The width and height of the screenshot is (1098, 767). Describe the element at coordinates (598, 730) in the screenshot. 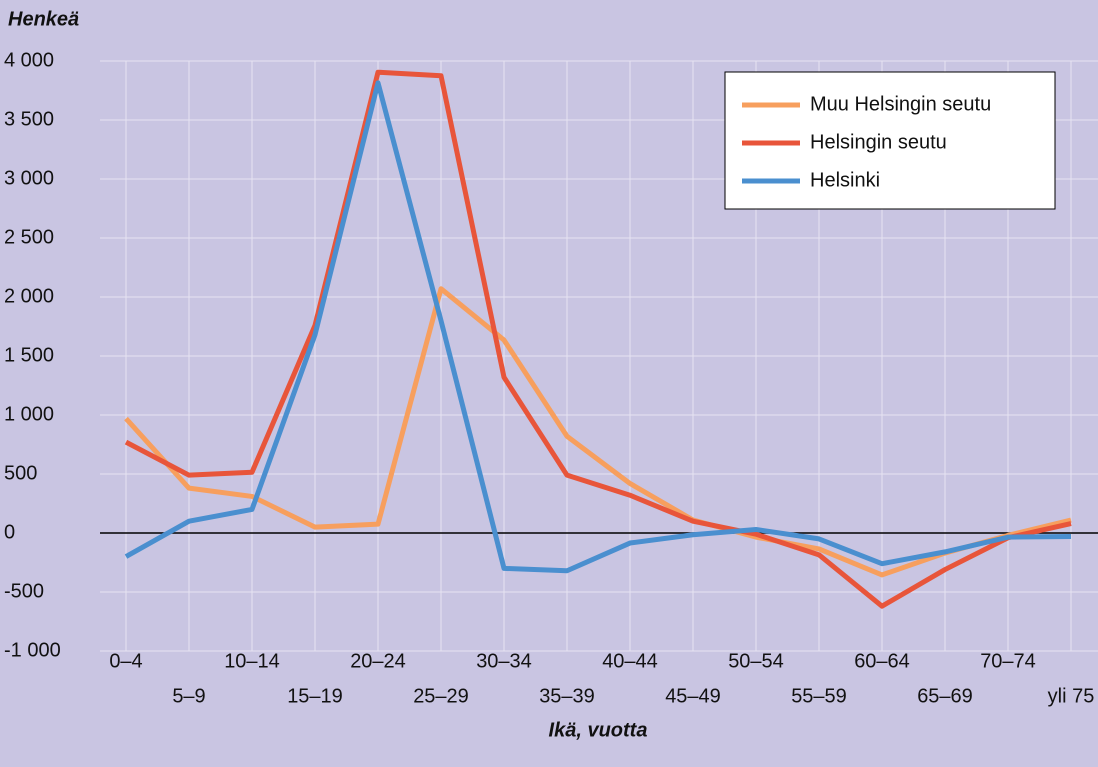

I see `x-axis-title: Ikä, vuotta` at that location.